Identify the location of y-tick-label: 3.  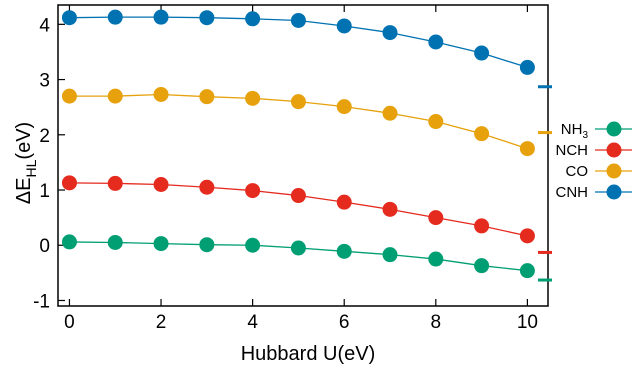
(44, 81).